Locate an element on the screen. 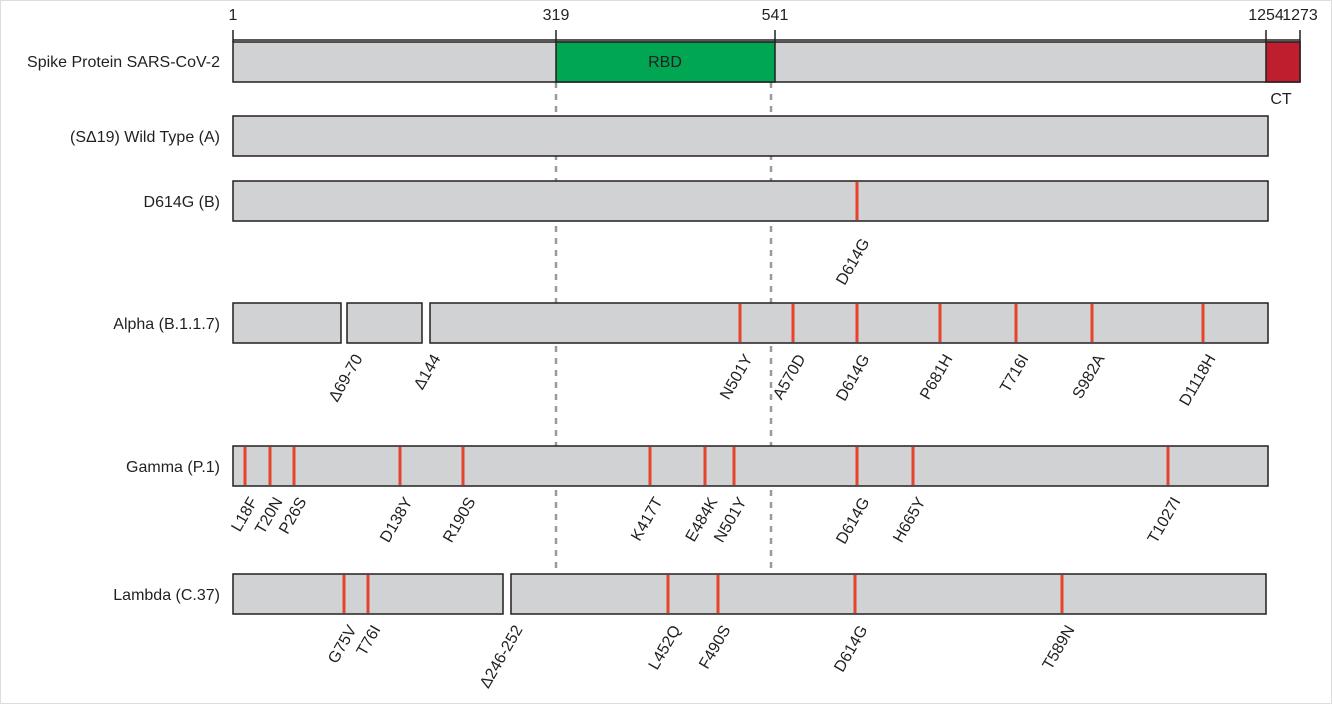  ruler-label: 541 is located at coordinates (775, 15).